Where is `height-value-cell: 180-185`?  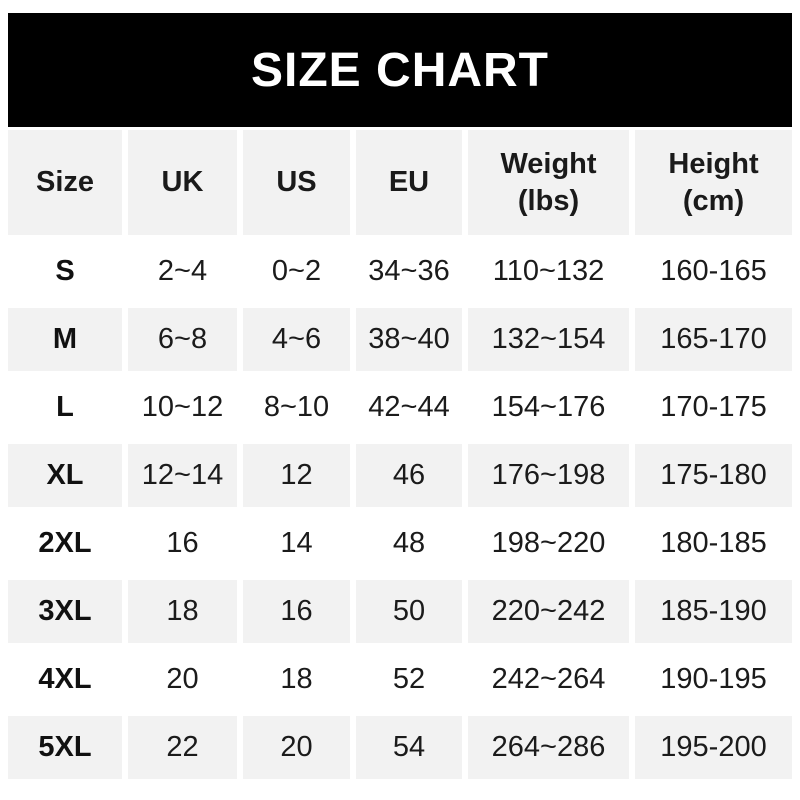
height-value-cell: 180-185 is located at coordinates (713, 543).